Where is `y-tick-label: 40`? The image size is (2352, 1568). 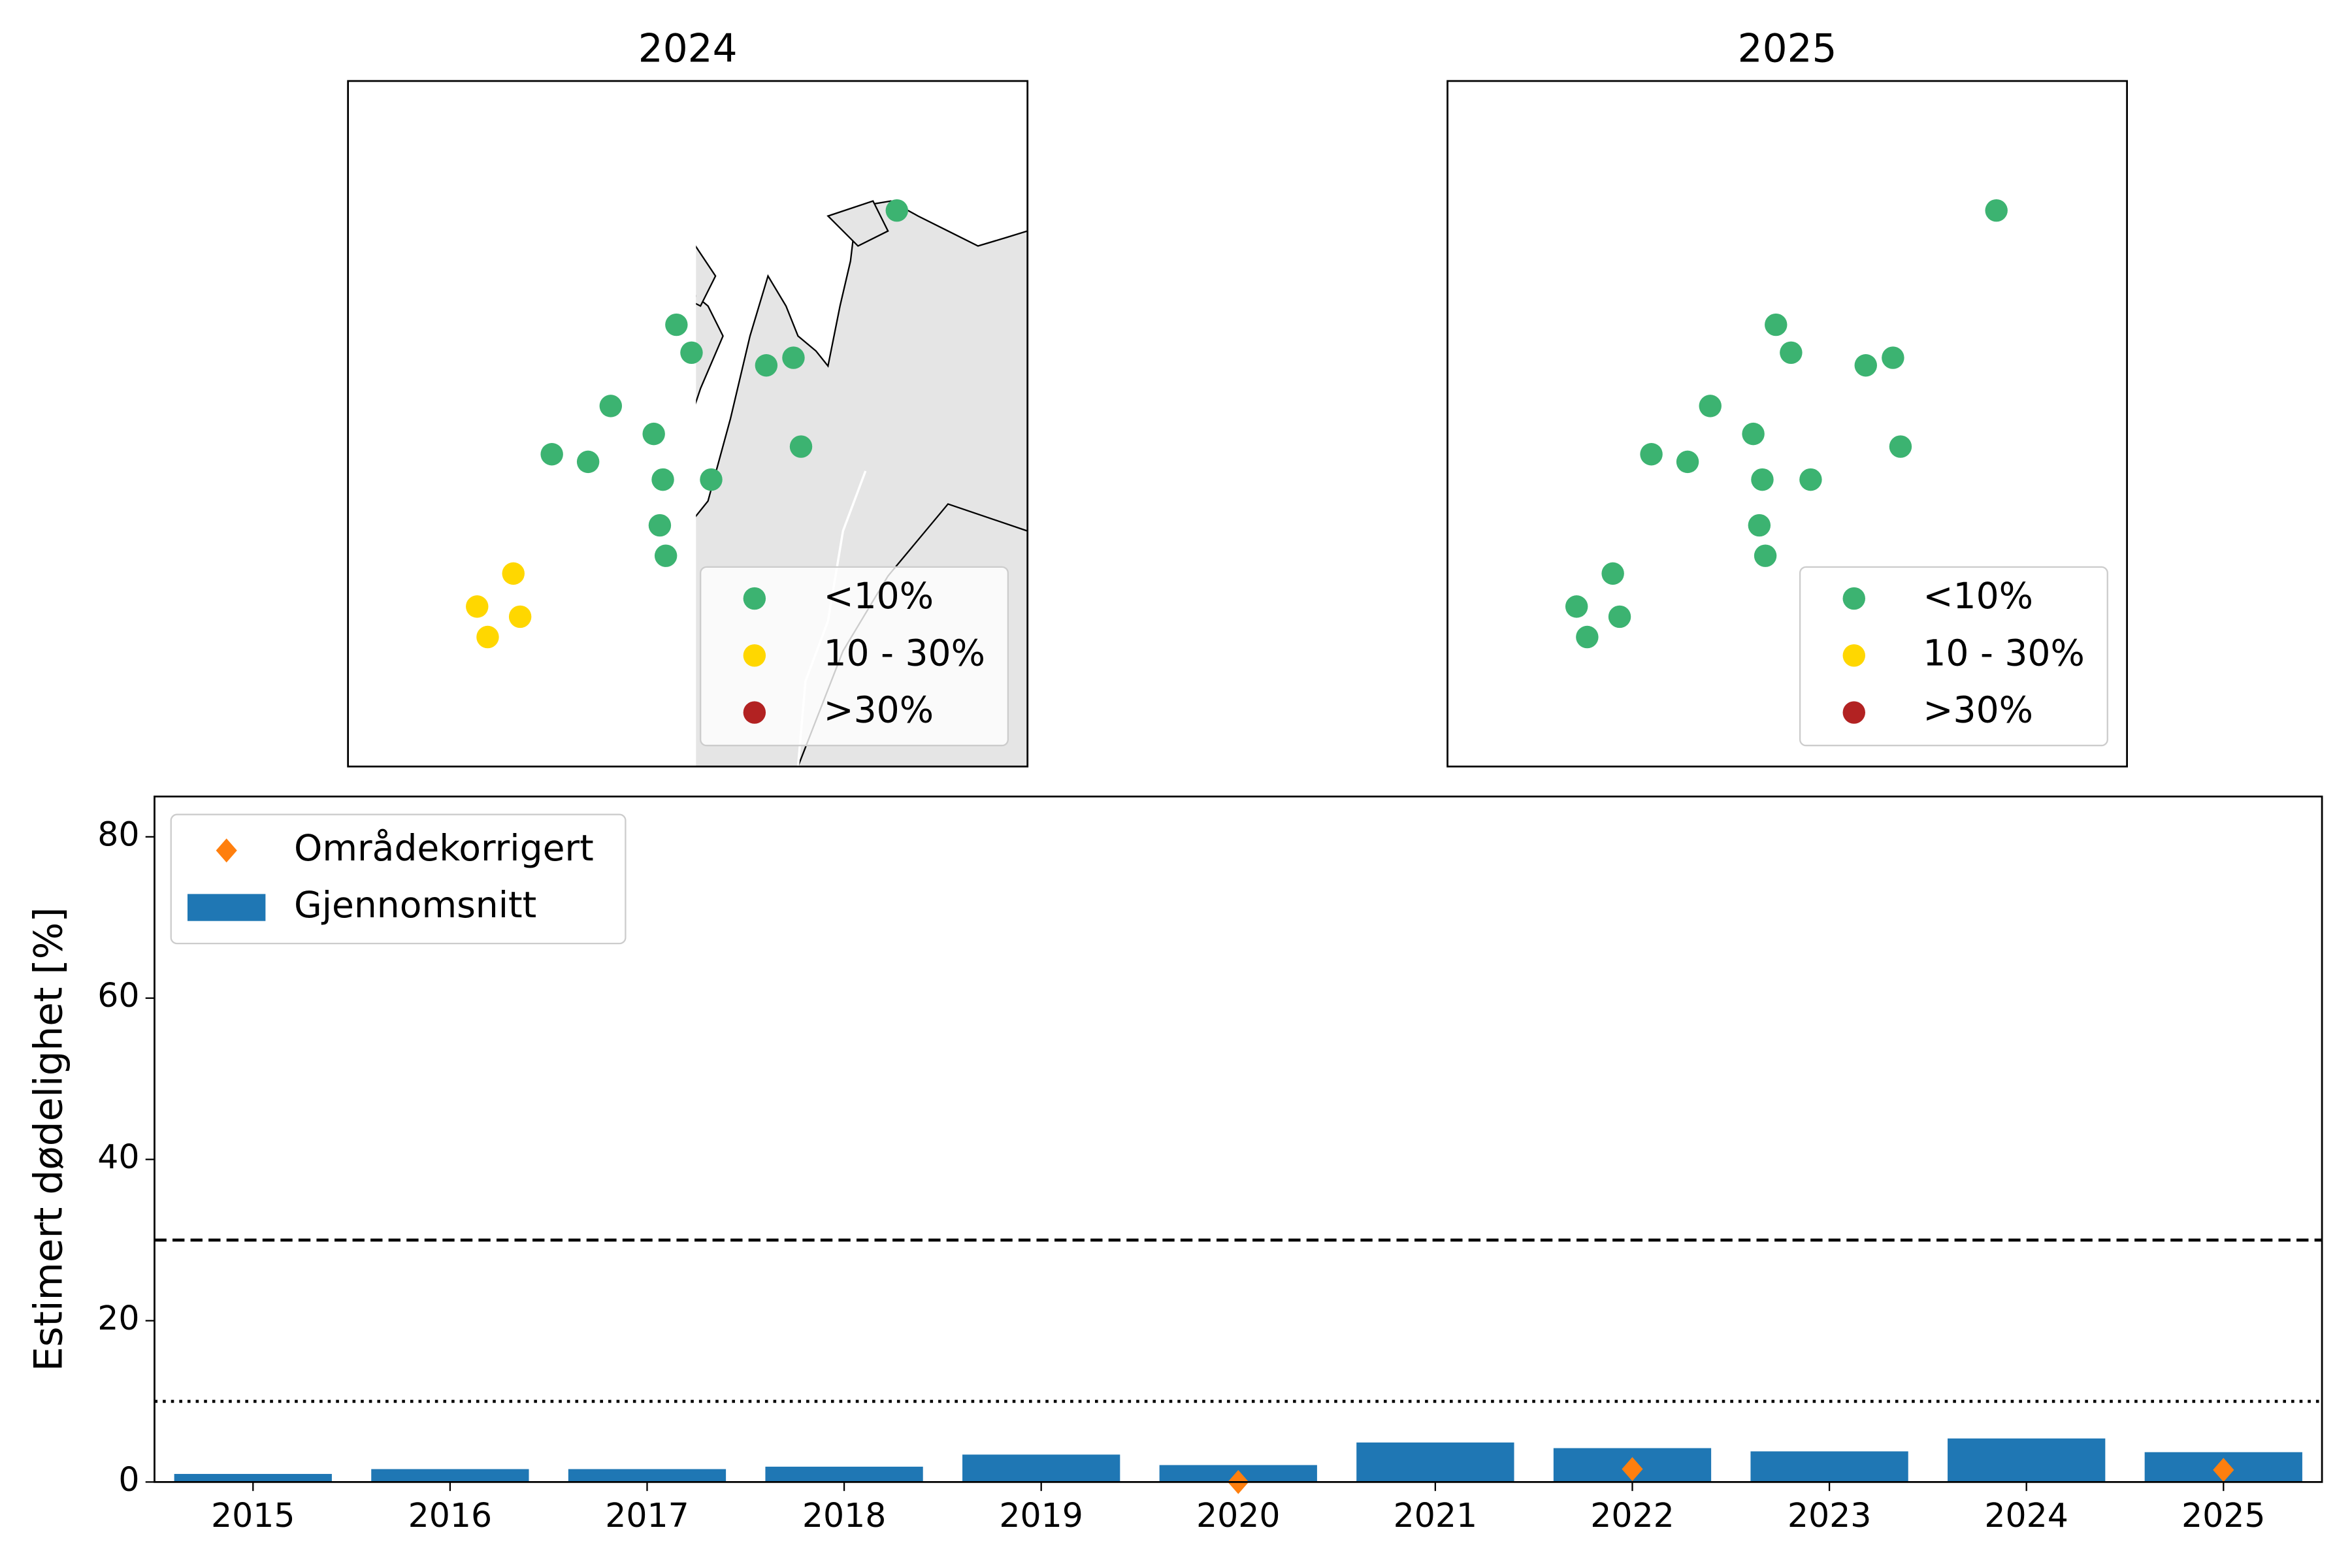
y-tick-label: 40 is located at coordinates (118, 1156).